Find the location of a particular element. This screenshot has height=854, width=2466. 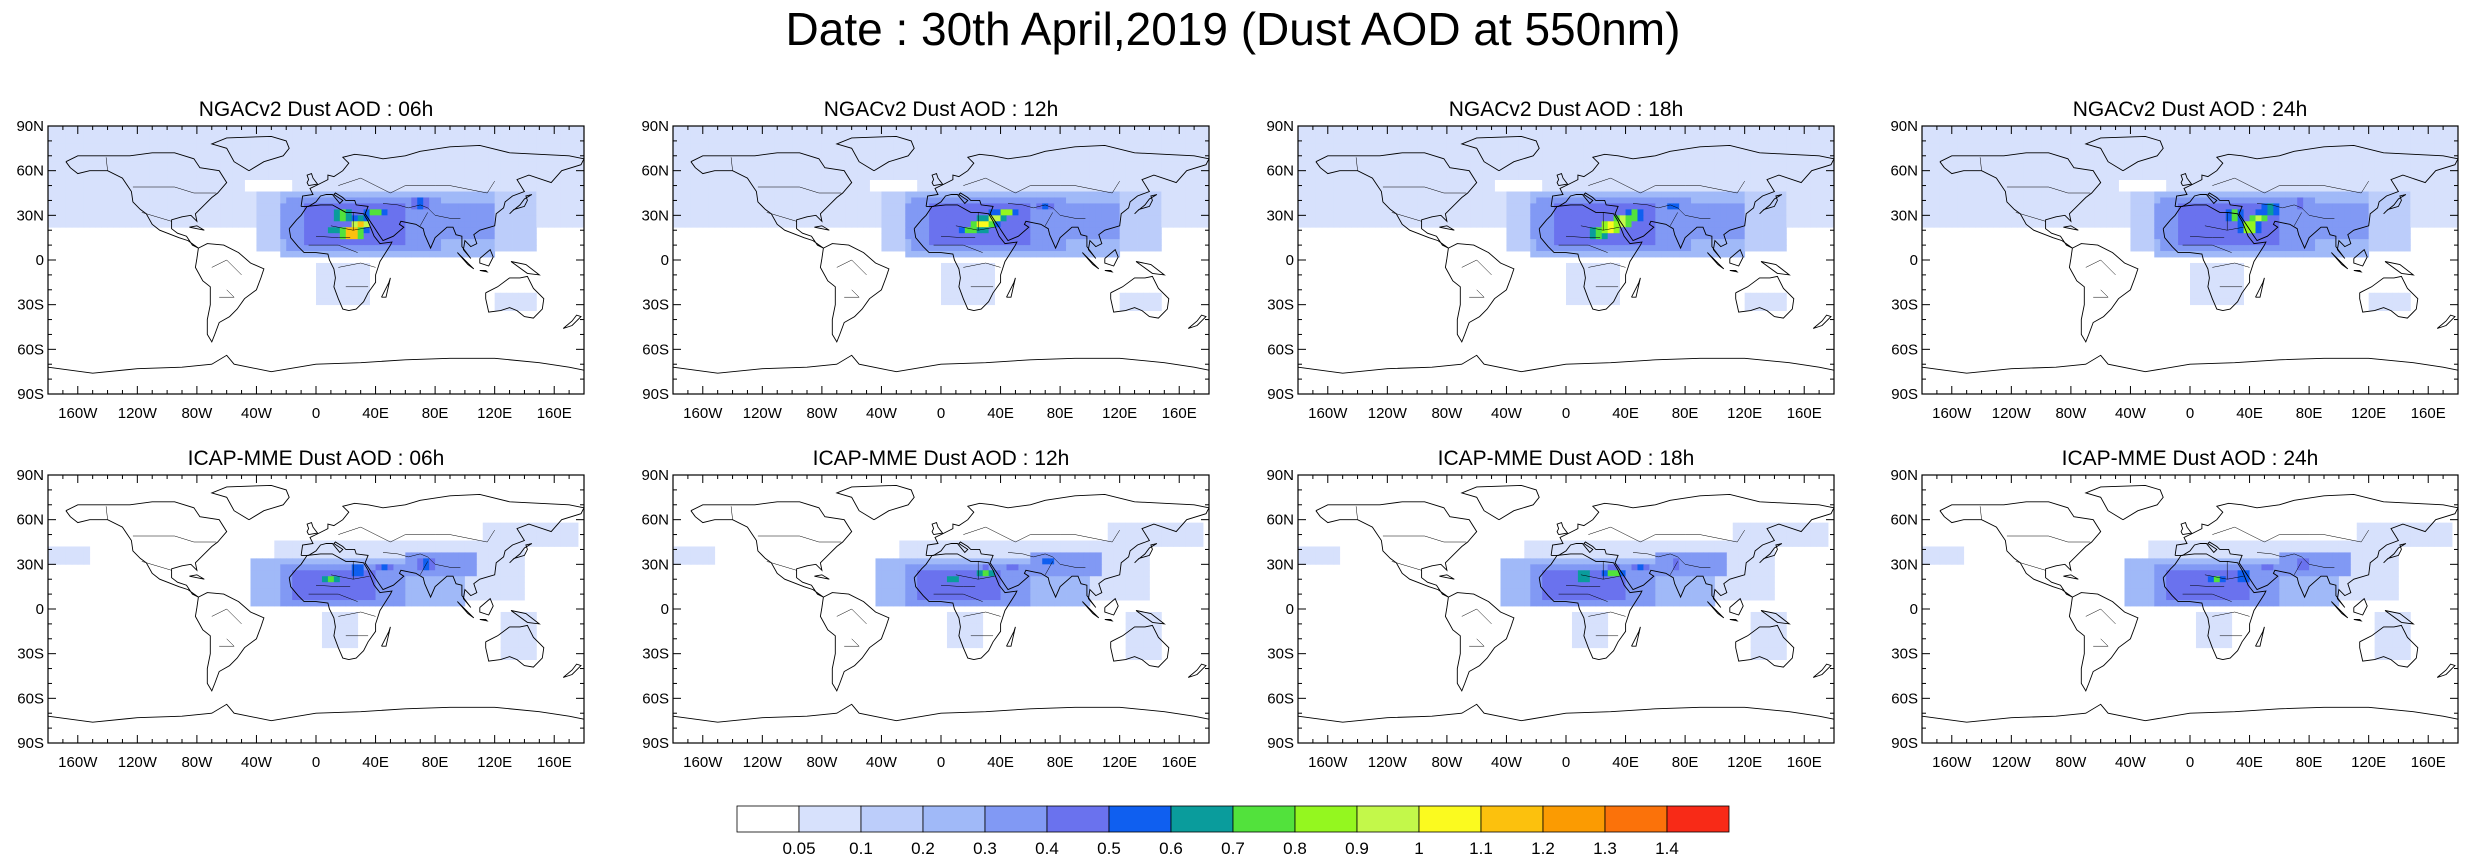

lat-tick-label: 60N is located at coordinates (30, 171).